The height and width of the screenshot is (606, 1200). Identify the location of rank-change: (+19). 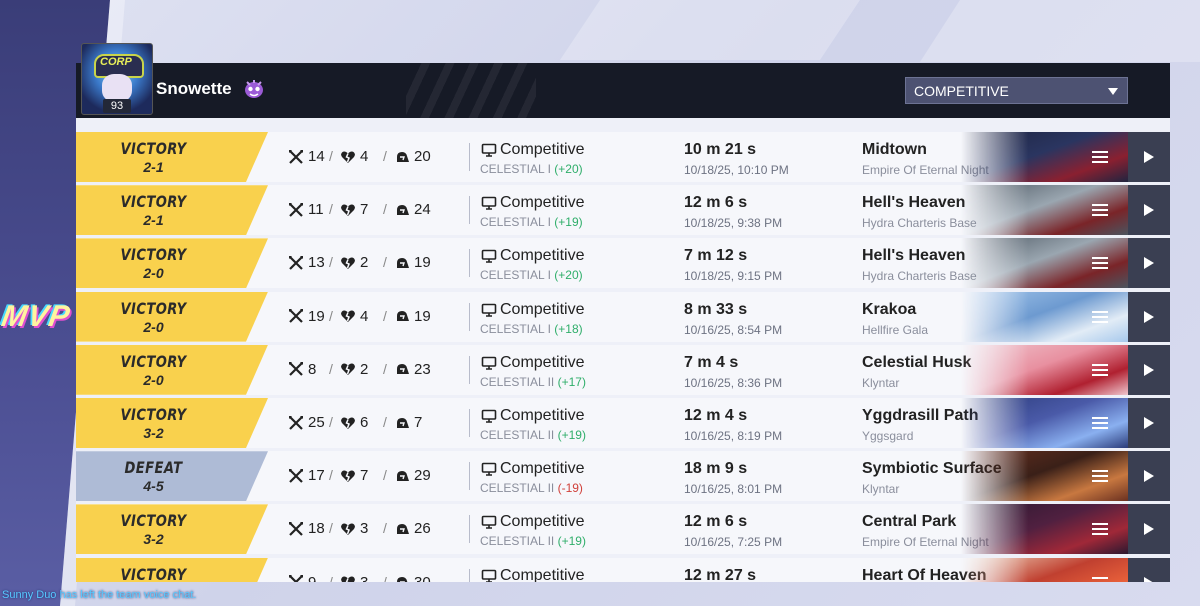
(571, 435).